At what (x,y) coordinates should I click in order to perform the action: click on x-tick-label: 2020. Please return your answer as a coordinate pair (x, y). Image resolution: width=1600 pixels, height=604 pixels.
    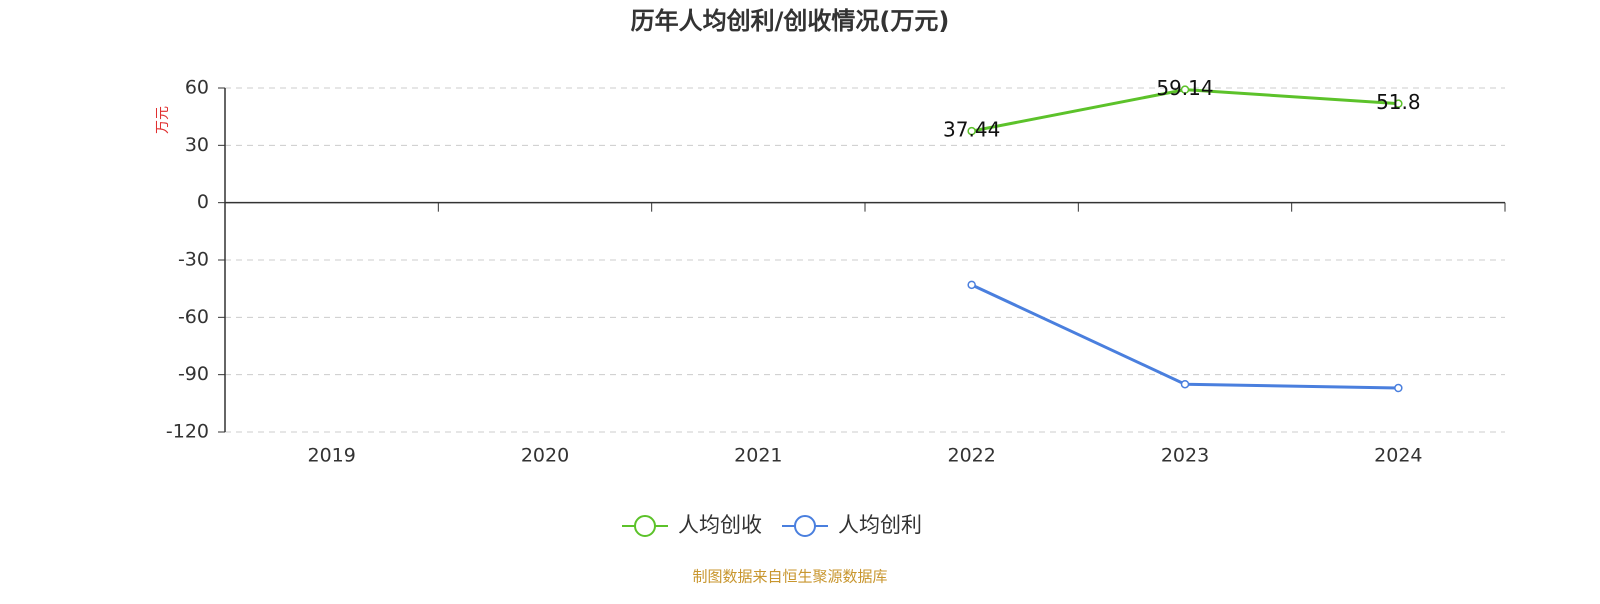
    Looking at the image, I should click on (545, 456).